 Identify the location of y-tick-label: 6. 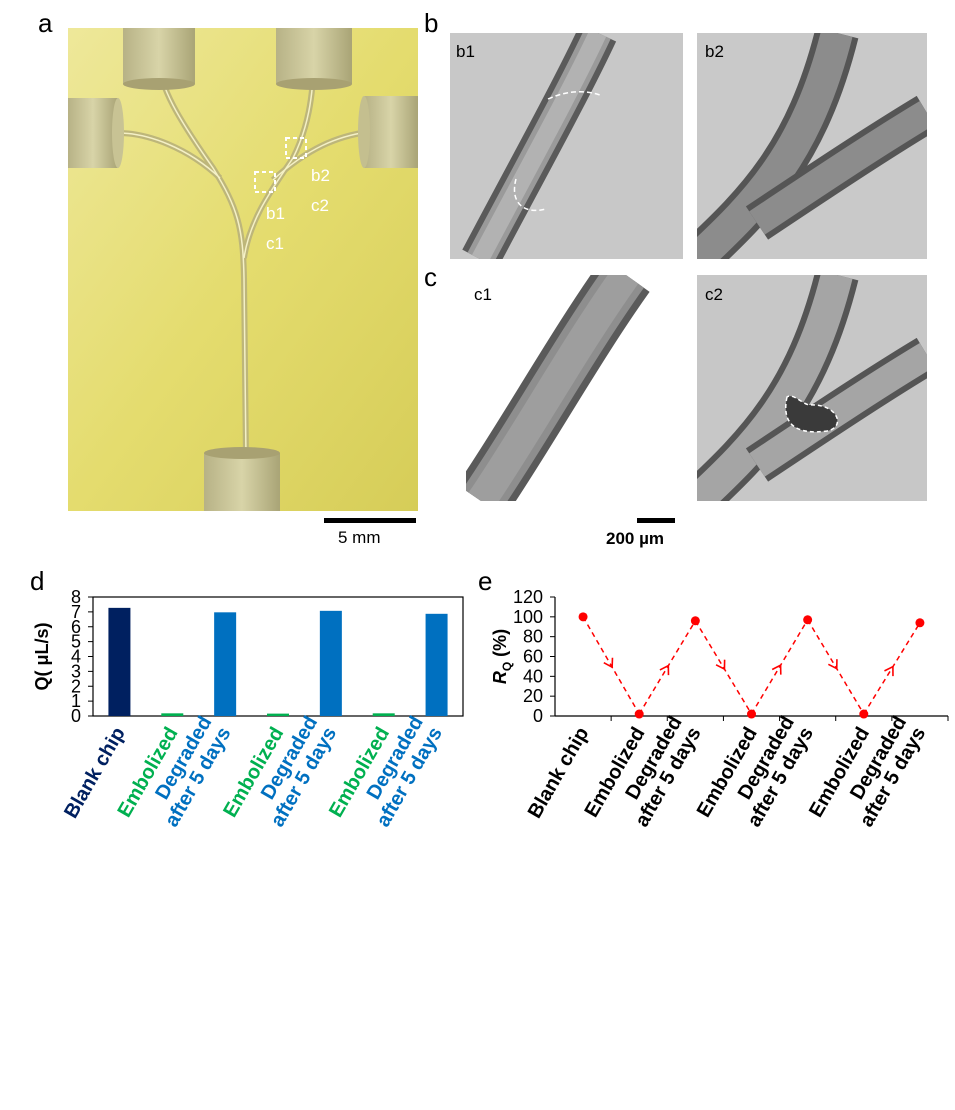
(76, 627).